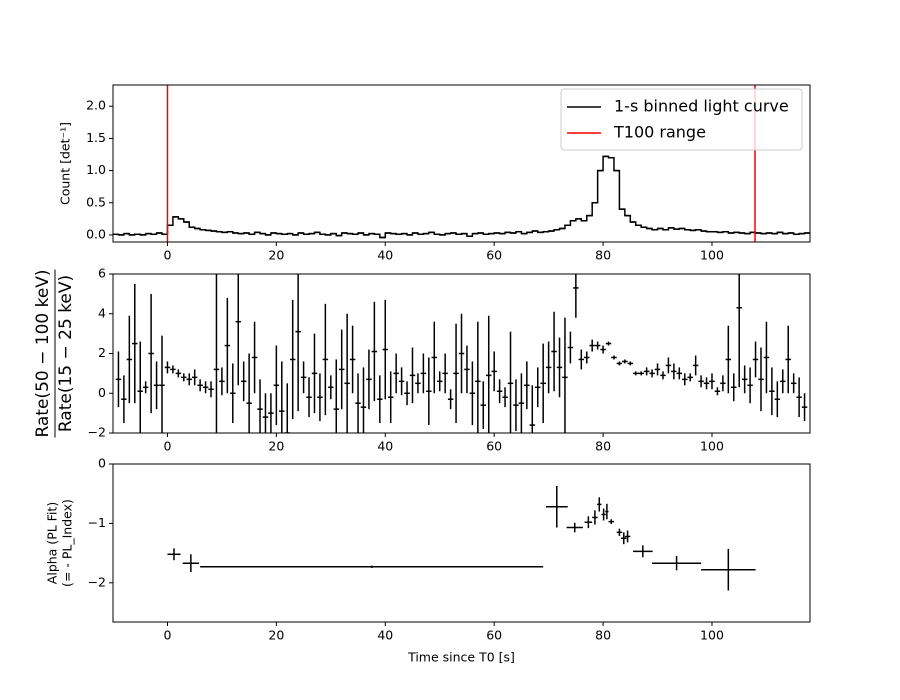 The width and height of the screenshot is (900, 700). Describe the element at coordinates (66, 353) in the screenshot. I see `y-axis-label-denominator: Rate(15 − 25 keV)` at that location.